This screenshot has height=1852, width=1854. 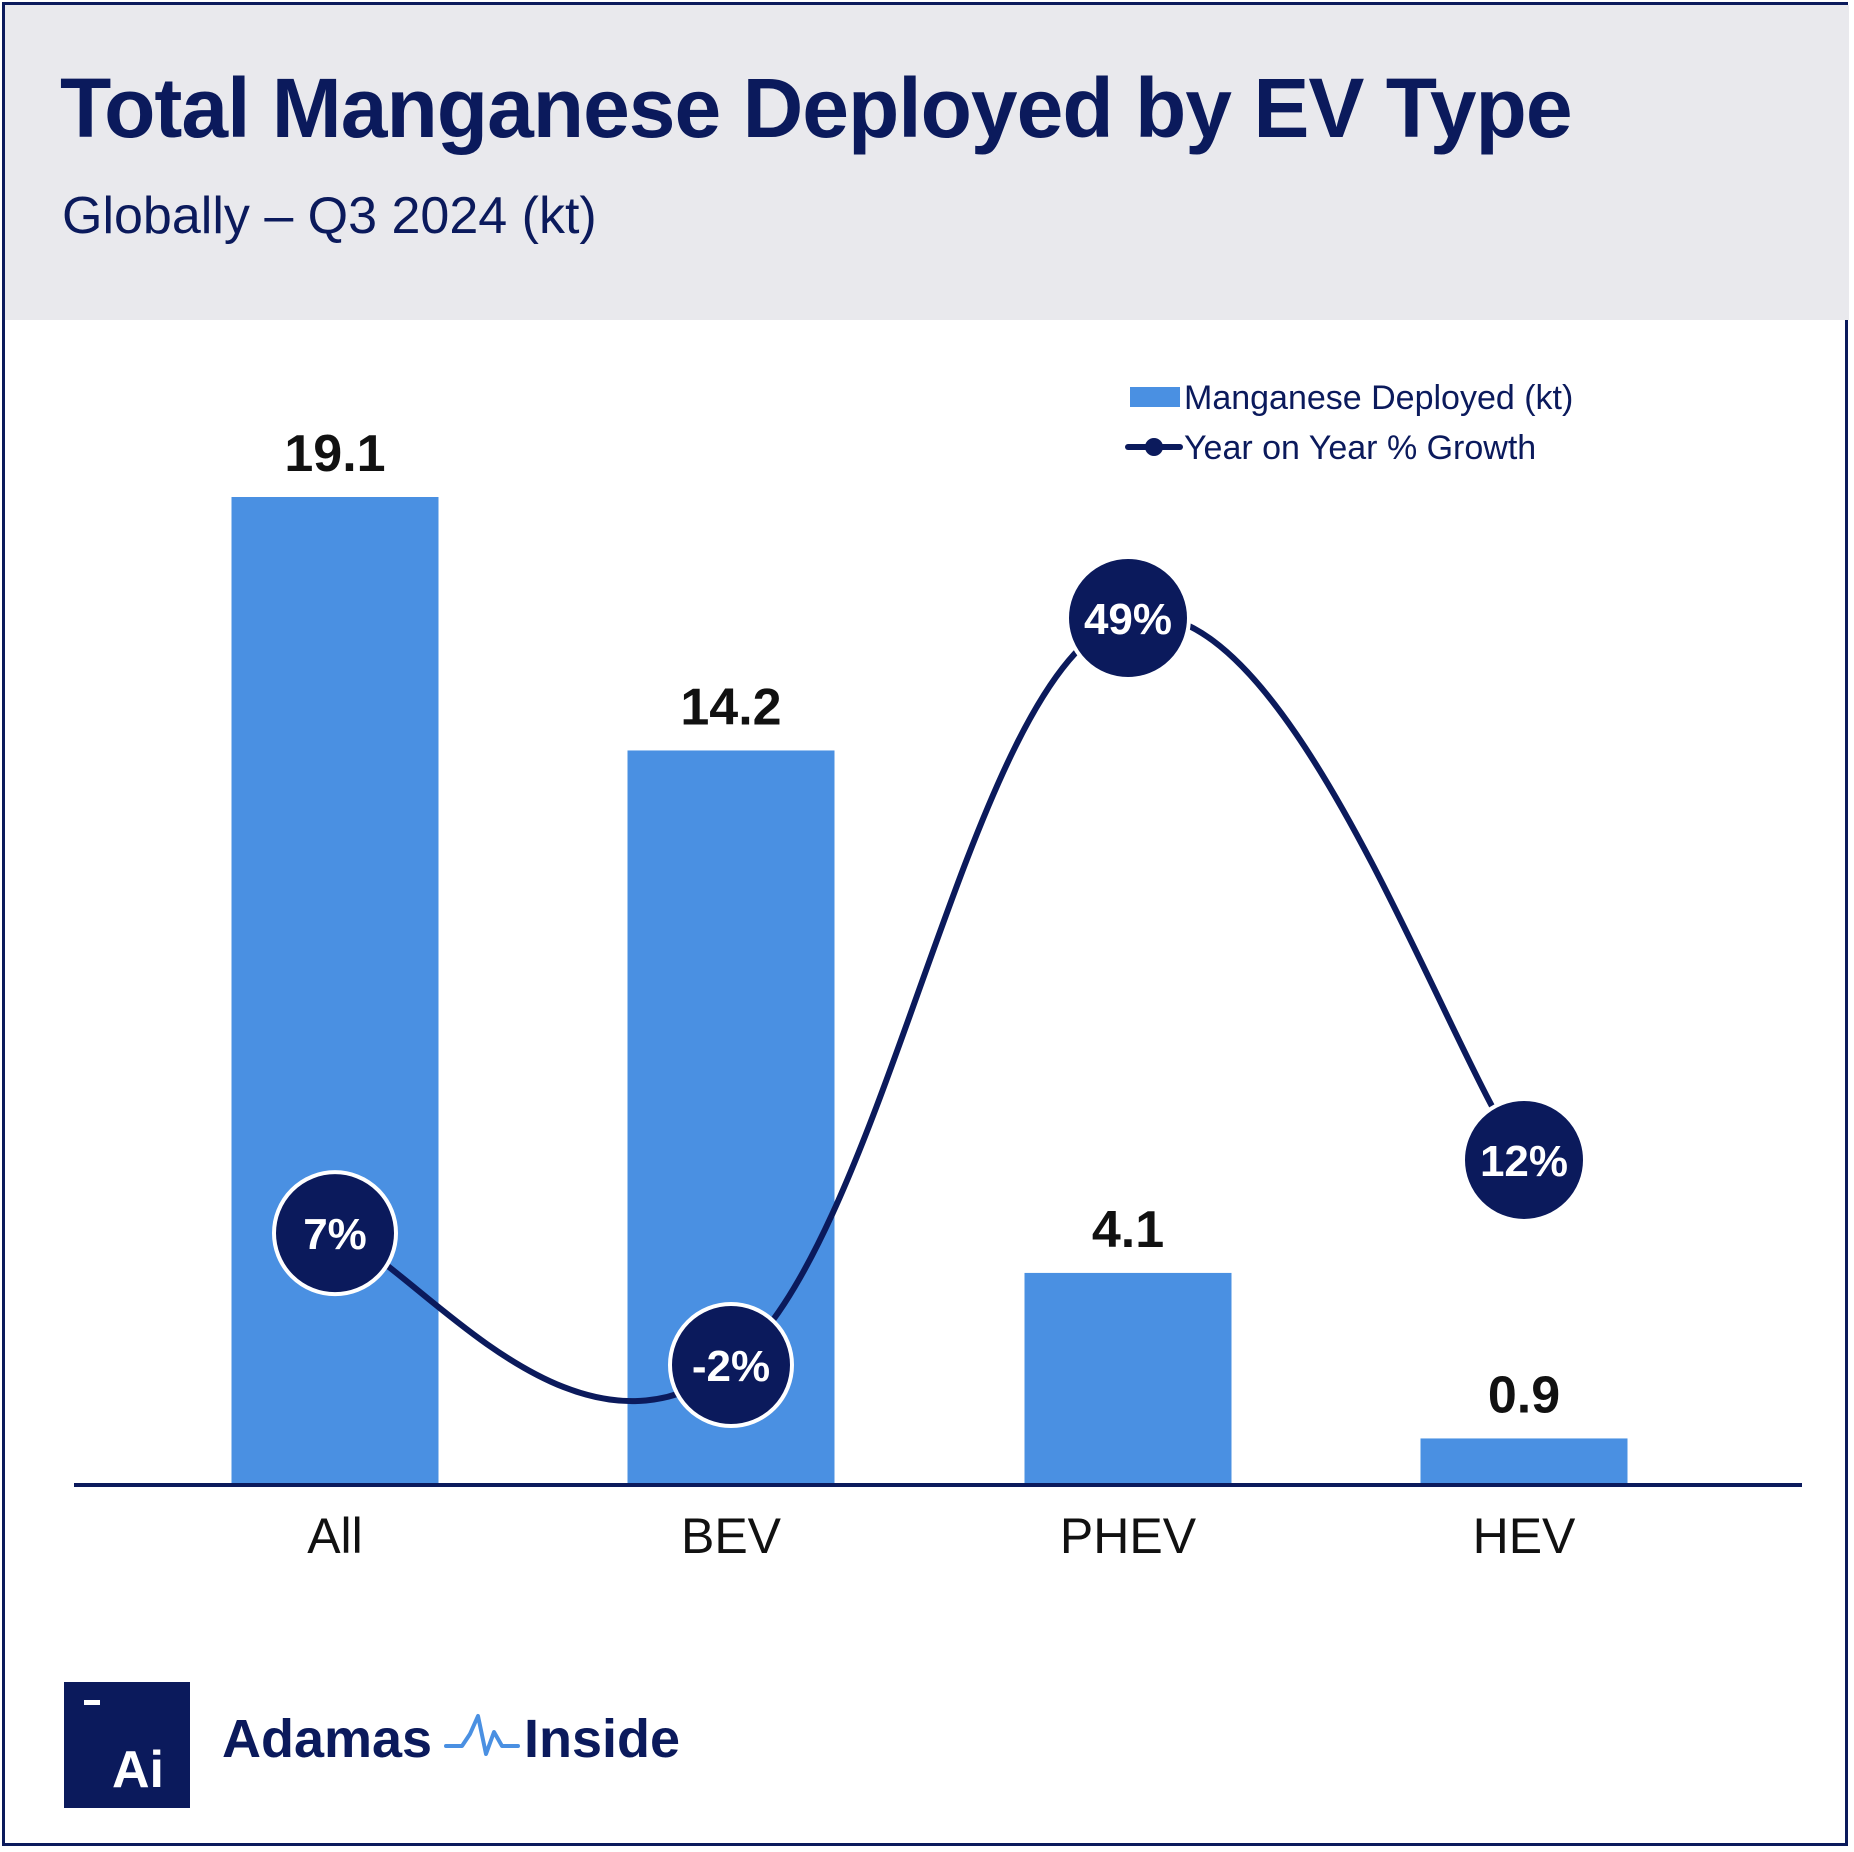 What do you see at coordinates (731, 1536) in the screenshot?
I see `x-tick-label: BEV` at bounding box center [731, 1536].